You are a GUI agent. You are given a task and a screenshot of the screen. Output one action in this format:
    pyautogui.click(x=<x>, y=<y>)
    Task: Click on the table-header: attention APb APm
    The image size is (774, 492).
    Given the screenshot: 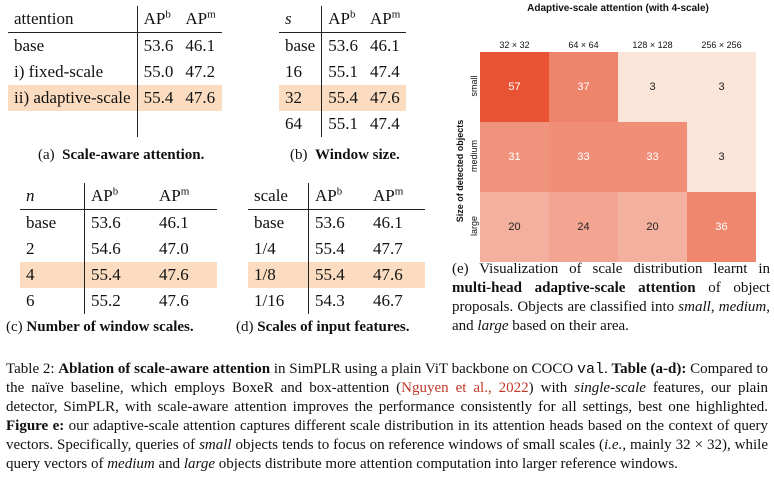 What is the action you would take?
    pyautogui.click(x=115, y=19)
    